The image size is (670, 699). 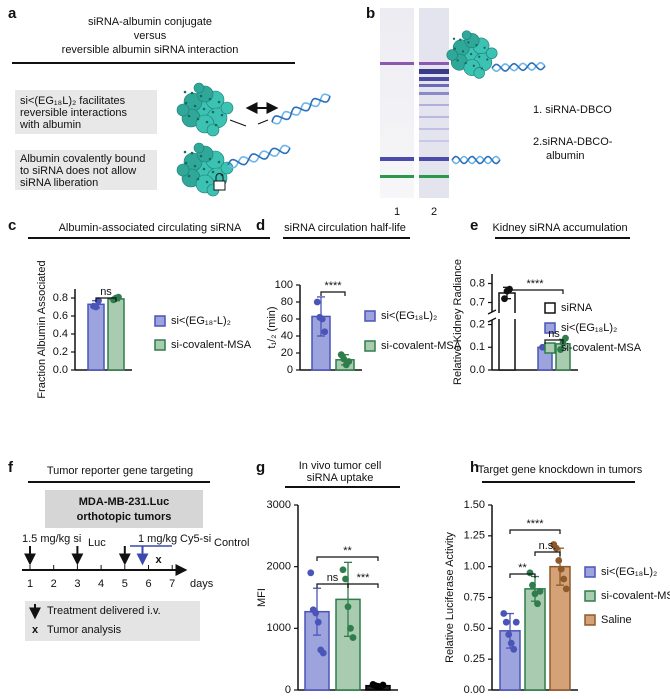 What do you see at coordinates (150, 22) in the screenshot?
I see `panel-title: siRNA-albumin conjugate` at bounding box center [150, 22].